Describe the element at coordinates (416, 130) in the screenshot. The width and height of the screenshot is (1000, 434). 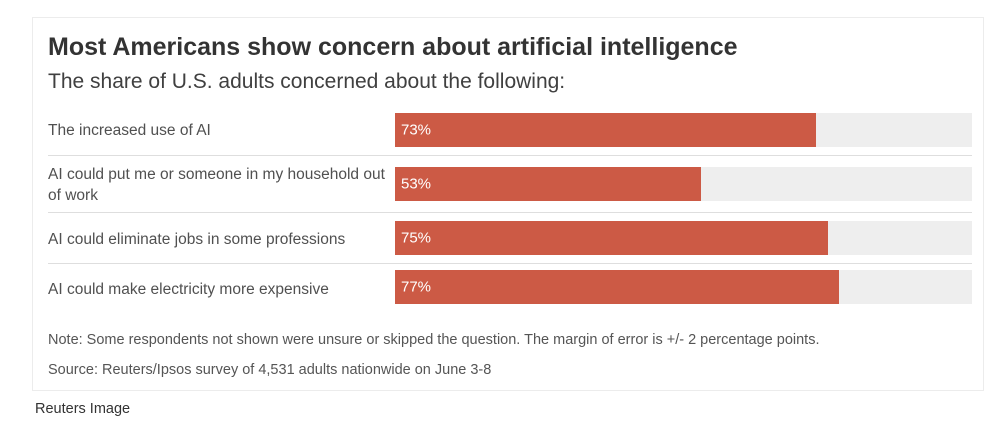
I see `bar-value-label: 73%` at that location.